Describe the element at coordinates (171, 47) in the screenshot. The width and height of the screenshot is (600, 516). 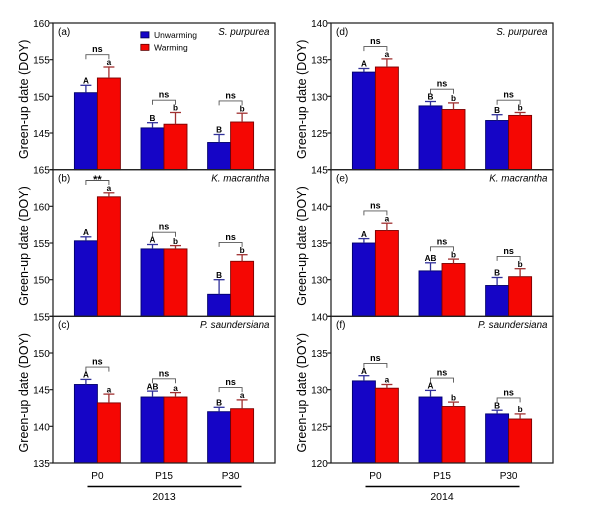
I see `svg-text: Warming` at that location.